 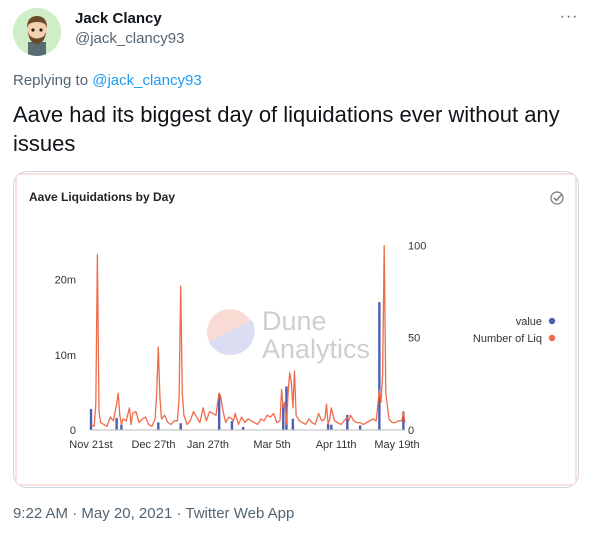 I want to click on legend-swatch-liq, so click(x=552, y=338).